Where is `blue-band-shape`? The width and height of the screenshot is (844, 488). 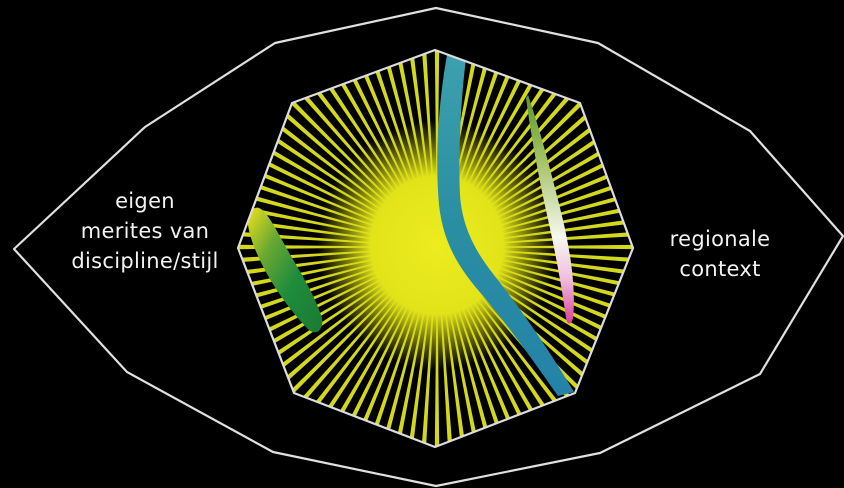
blue-band-shape is located at coordinates (505, 225).